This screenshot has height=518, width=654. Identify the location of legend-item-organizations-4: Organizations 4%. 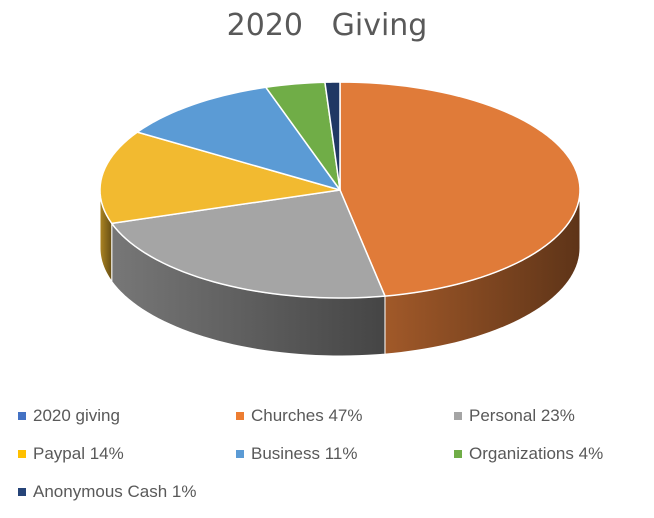
(554, 454).